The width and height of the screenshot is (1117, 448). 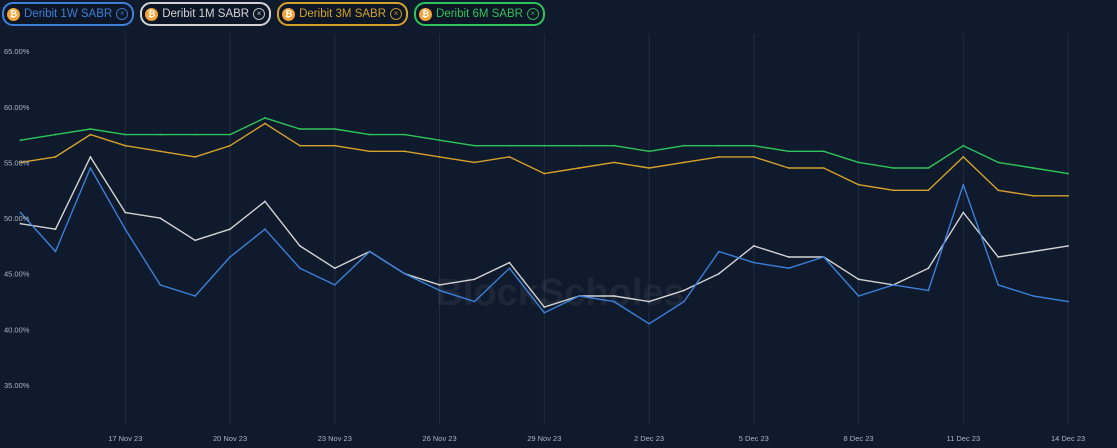 I want to click on x-tick-label: 11 Dec 23, so click(x=964, y=438).